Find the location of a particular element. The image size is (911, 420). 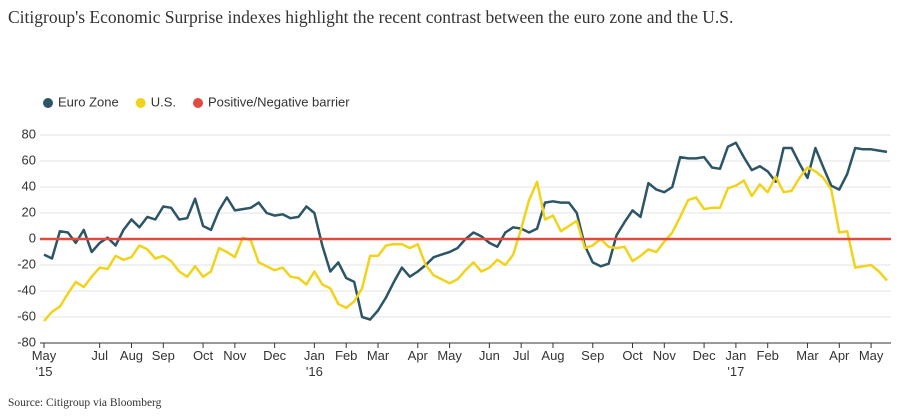

y-tick-label: -40 is located at coordinates (26, 289).